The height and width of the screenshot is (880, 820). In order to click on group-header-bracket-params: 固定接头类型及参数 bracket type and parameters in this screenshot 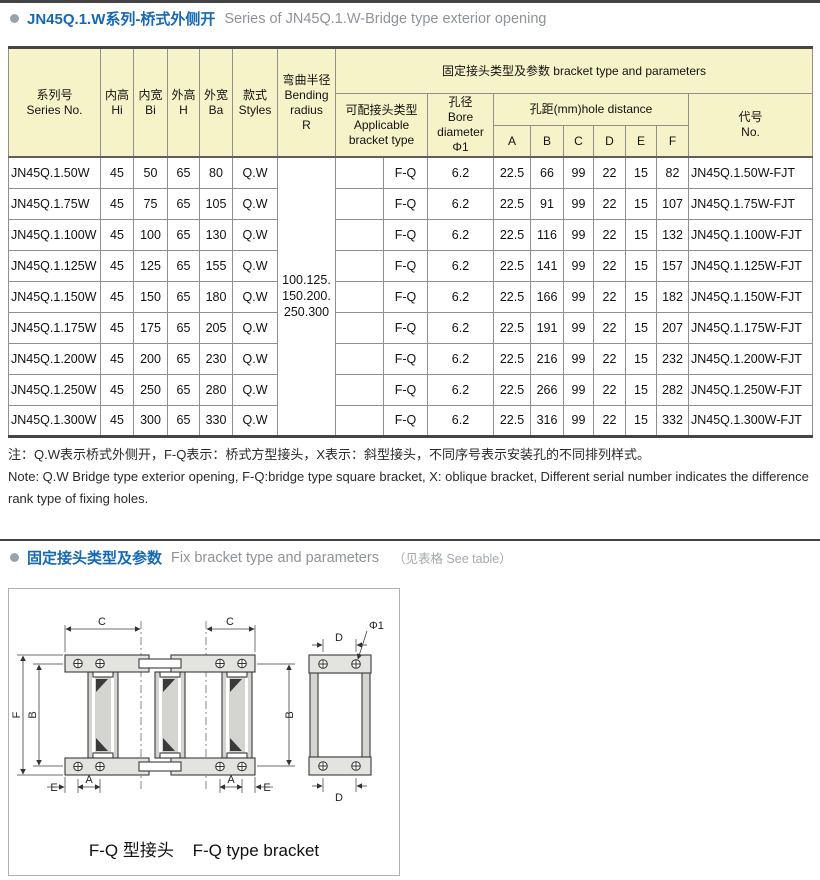, I will do `click(574, 70)`.